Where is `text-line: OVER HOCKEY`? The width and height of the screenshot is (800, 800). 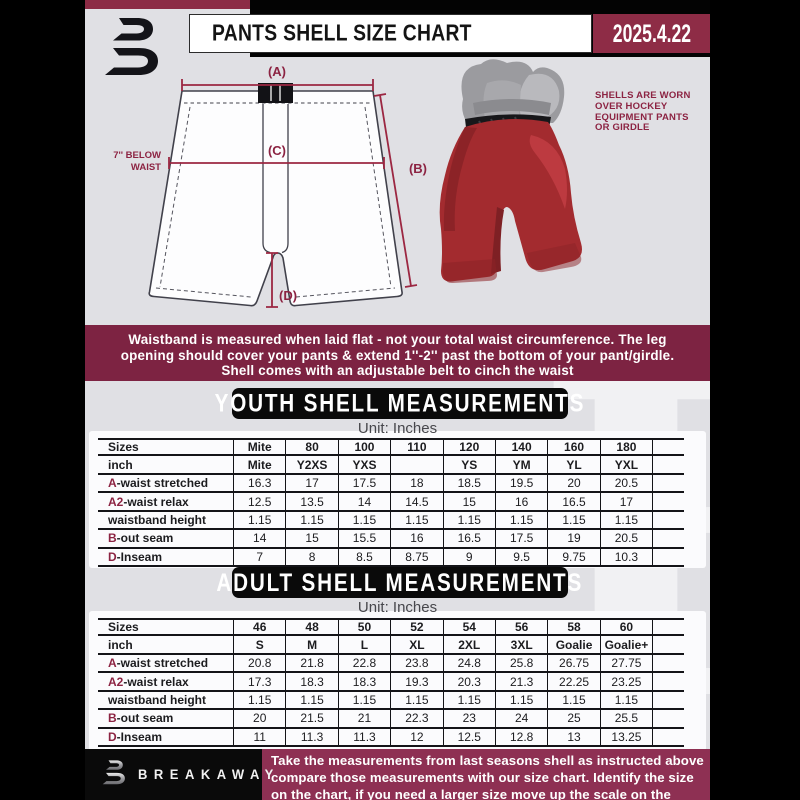 text-line: OVER HOCKEY is located at coordinates (631, 106).